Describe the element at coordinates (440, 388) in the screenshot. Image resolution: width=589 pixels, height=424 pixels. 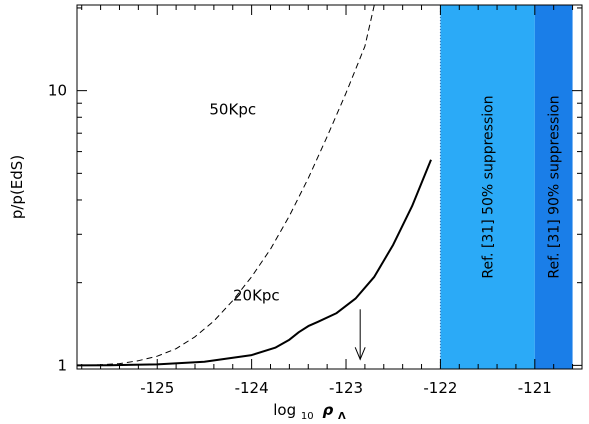
I see `x-tick-label: -122` at that location.